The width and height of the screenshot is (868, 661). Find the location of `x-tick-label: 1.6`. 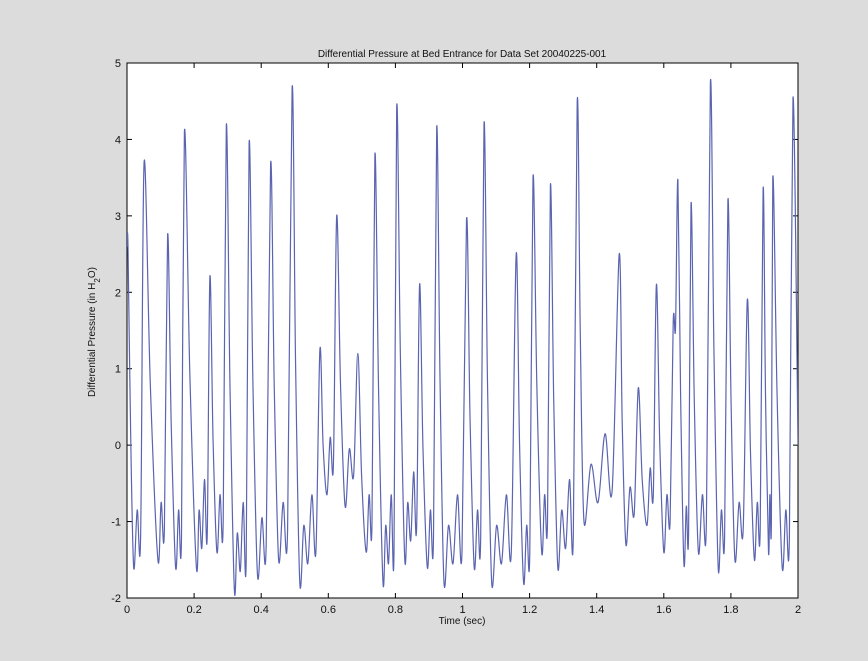

x-tick-label: 1.6 is located at coordinates (663, 610).